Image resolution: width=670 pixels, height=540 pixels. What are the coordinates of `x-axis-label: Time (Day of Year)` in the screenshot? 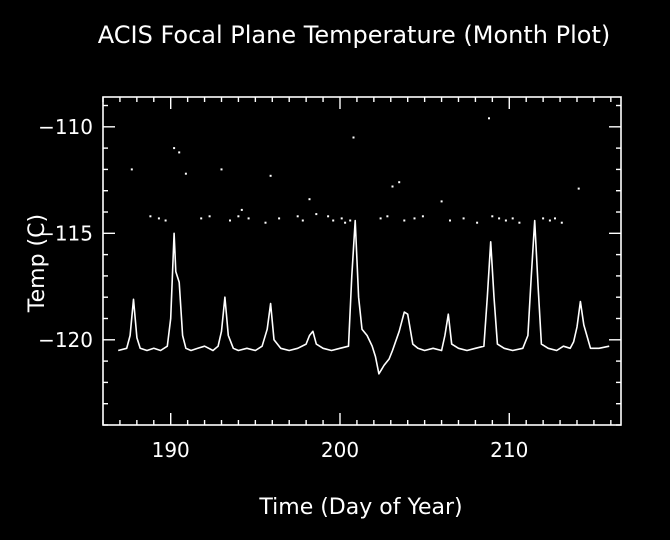 It's located at (360, 507).